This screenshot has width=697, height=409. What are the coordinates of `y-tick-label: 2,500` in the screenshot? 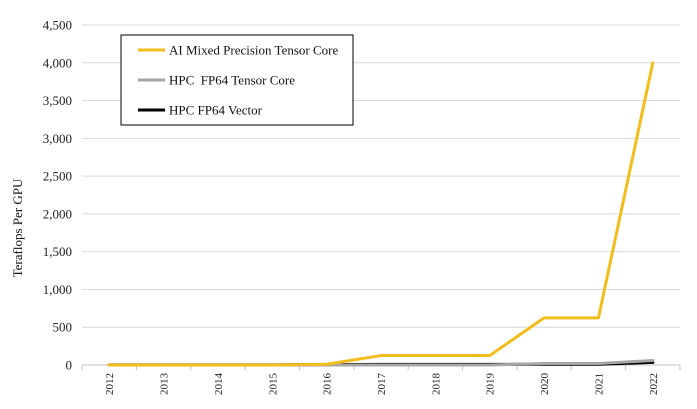 It's located at (57, 176).